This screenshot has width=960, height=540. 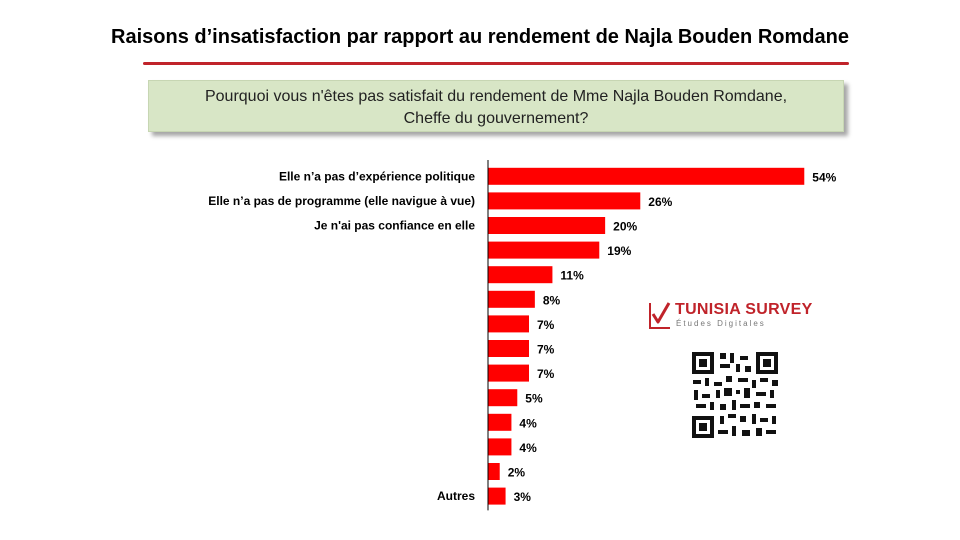 What do you see at coordinates (534, 399) in the screenshot?
I see `bar-value-label: 5%` at bounding box center [534, 399].